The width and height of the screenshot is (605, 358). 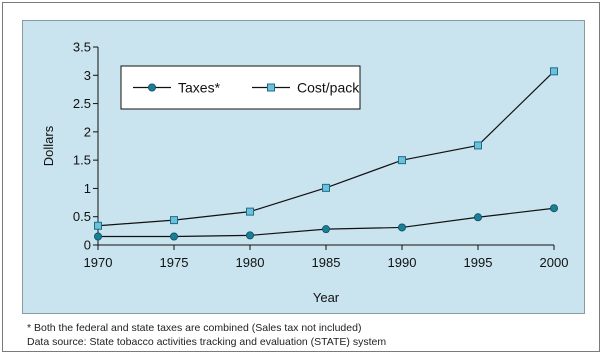 What do you see at coordinates (478, 262) in the screenshot?
I see `x-tick-label: 1995` at bounding box center [478, 262].